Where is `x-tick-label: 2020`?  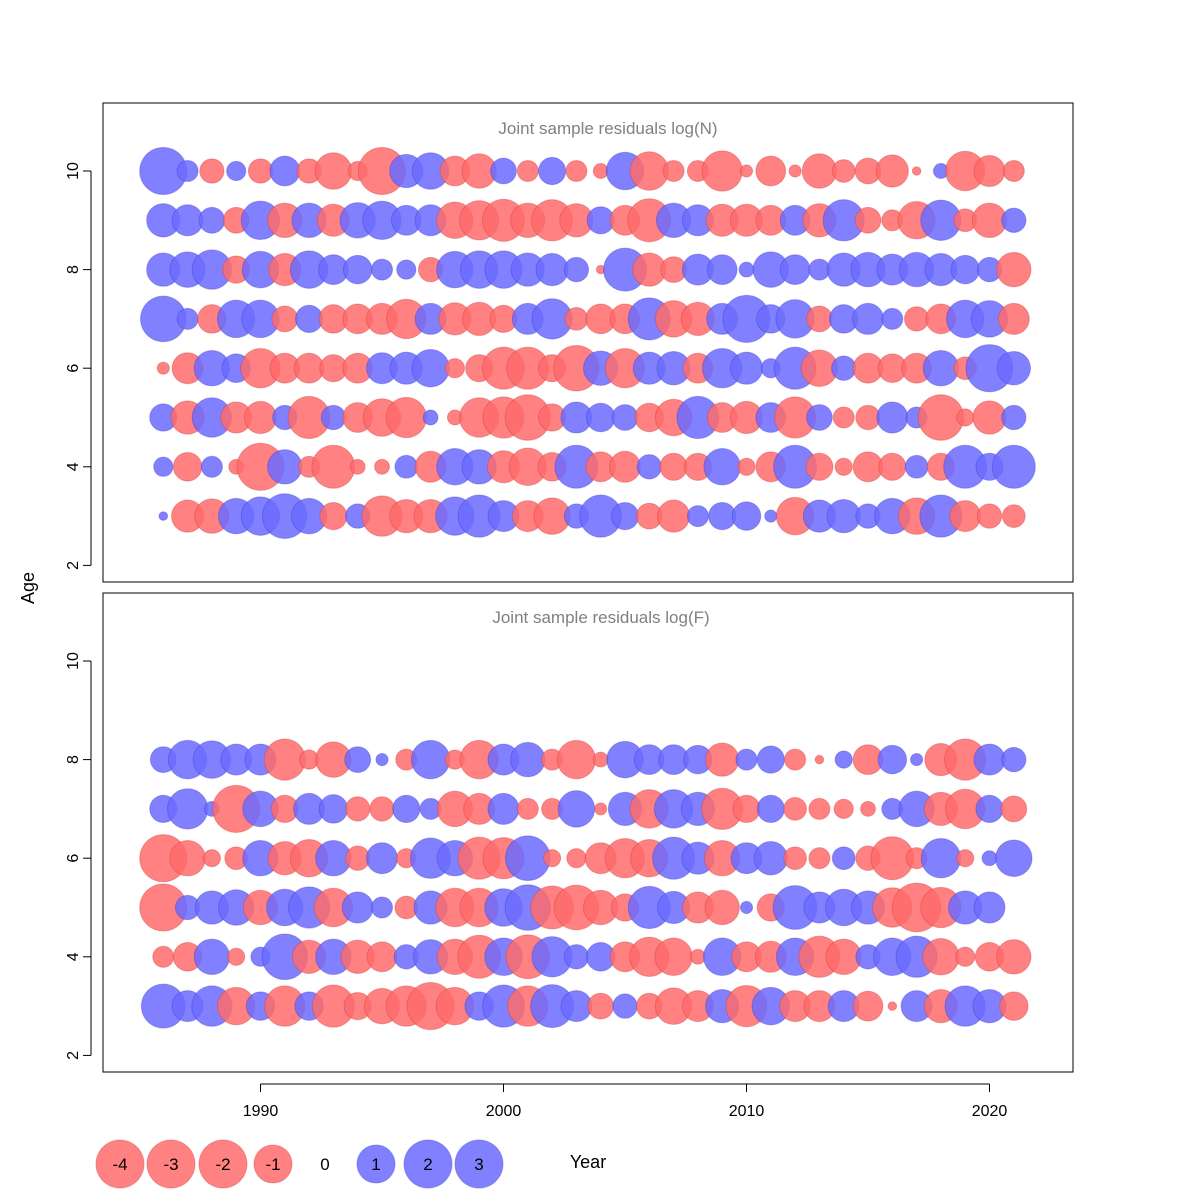 x-tick-label: 2020 is located at coordinates (990, 1111).